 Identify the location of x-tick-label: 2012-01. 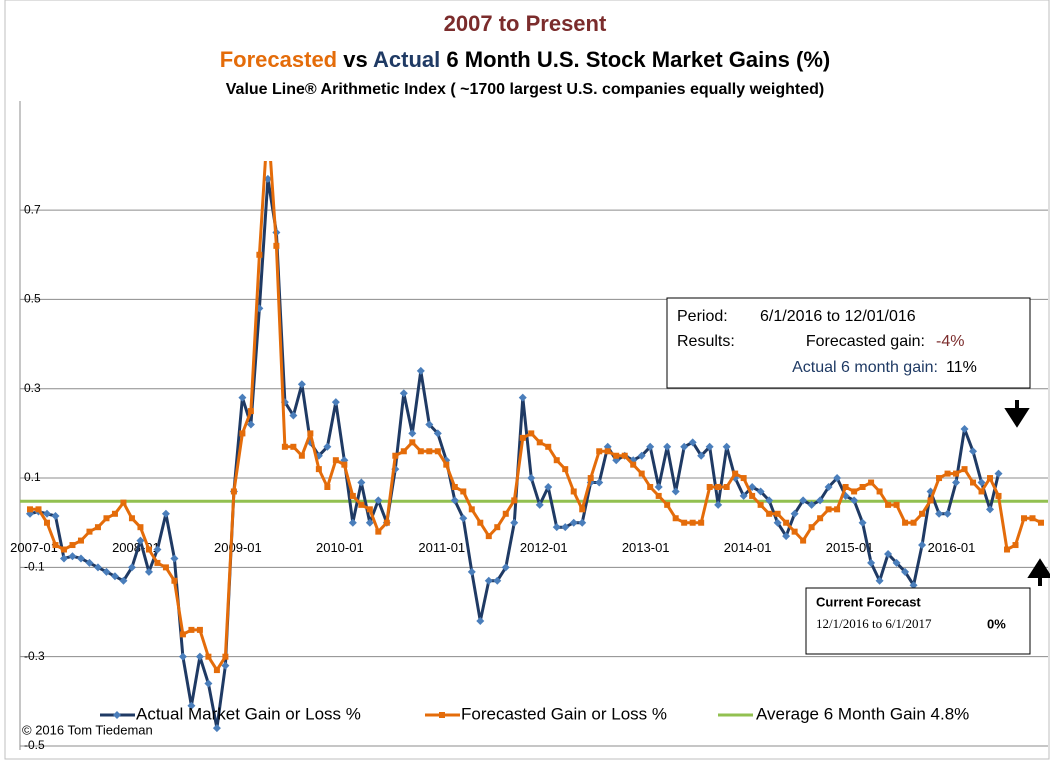
(544, 547).